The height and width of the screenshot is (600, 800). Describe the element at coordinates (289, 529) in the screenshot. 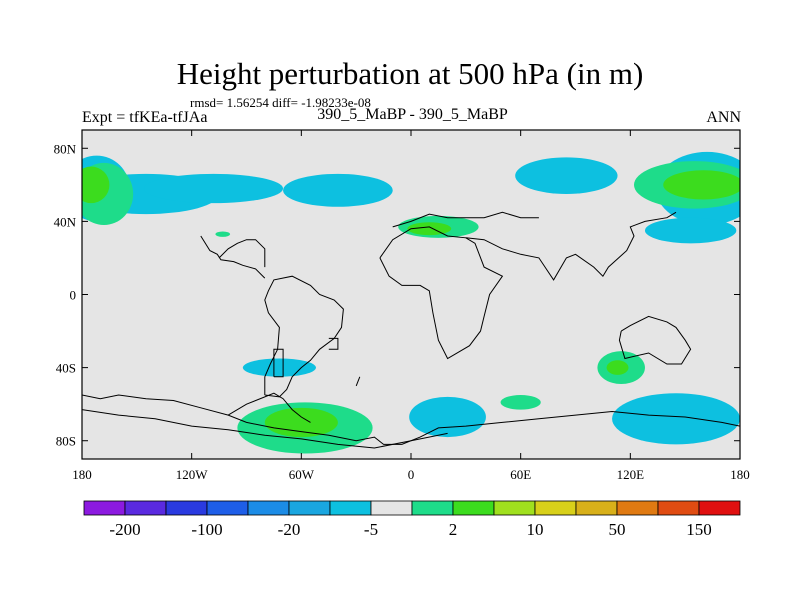

I see `colorbar-label-2: -20` at that location.